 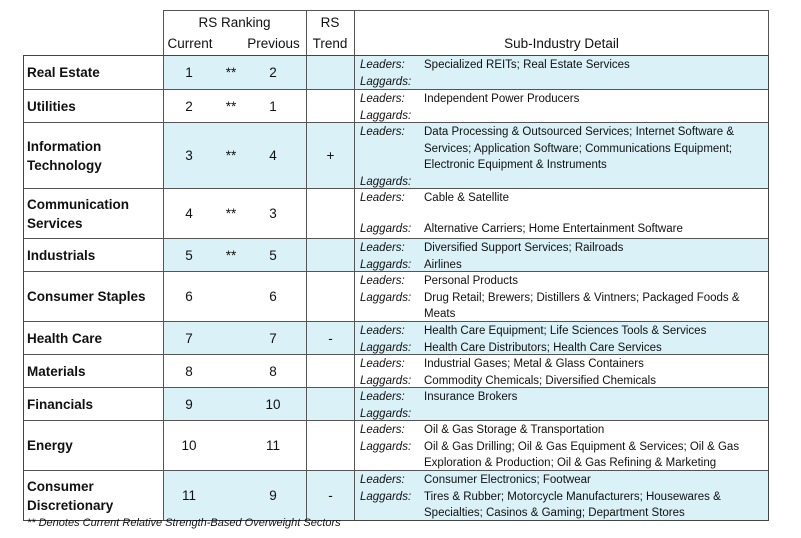 What do you see at coordinates (94, 72) in the screenshot?
I see `sector-name: Real Estate` at bounding box center [94, 72].